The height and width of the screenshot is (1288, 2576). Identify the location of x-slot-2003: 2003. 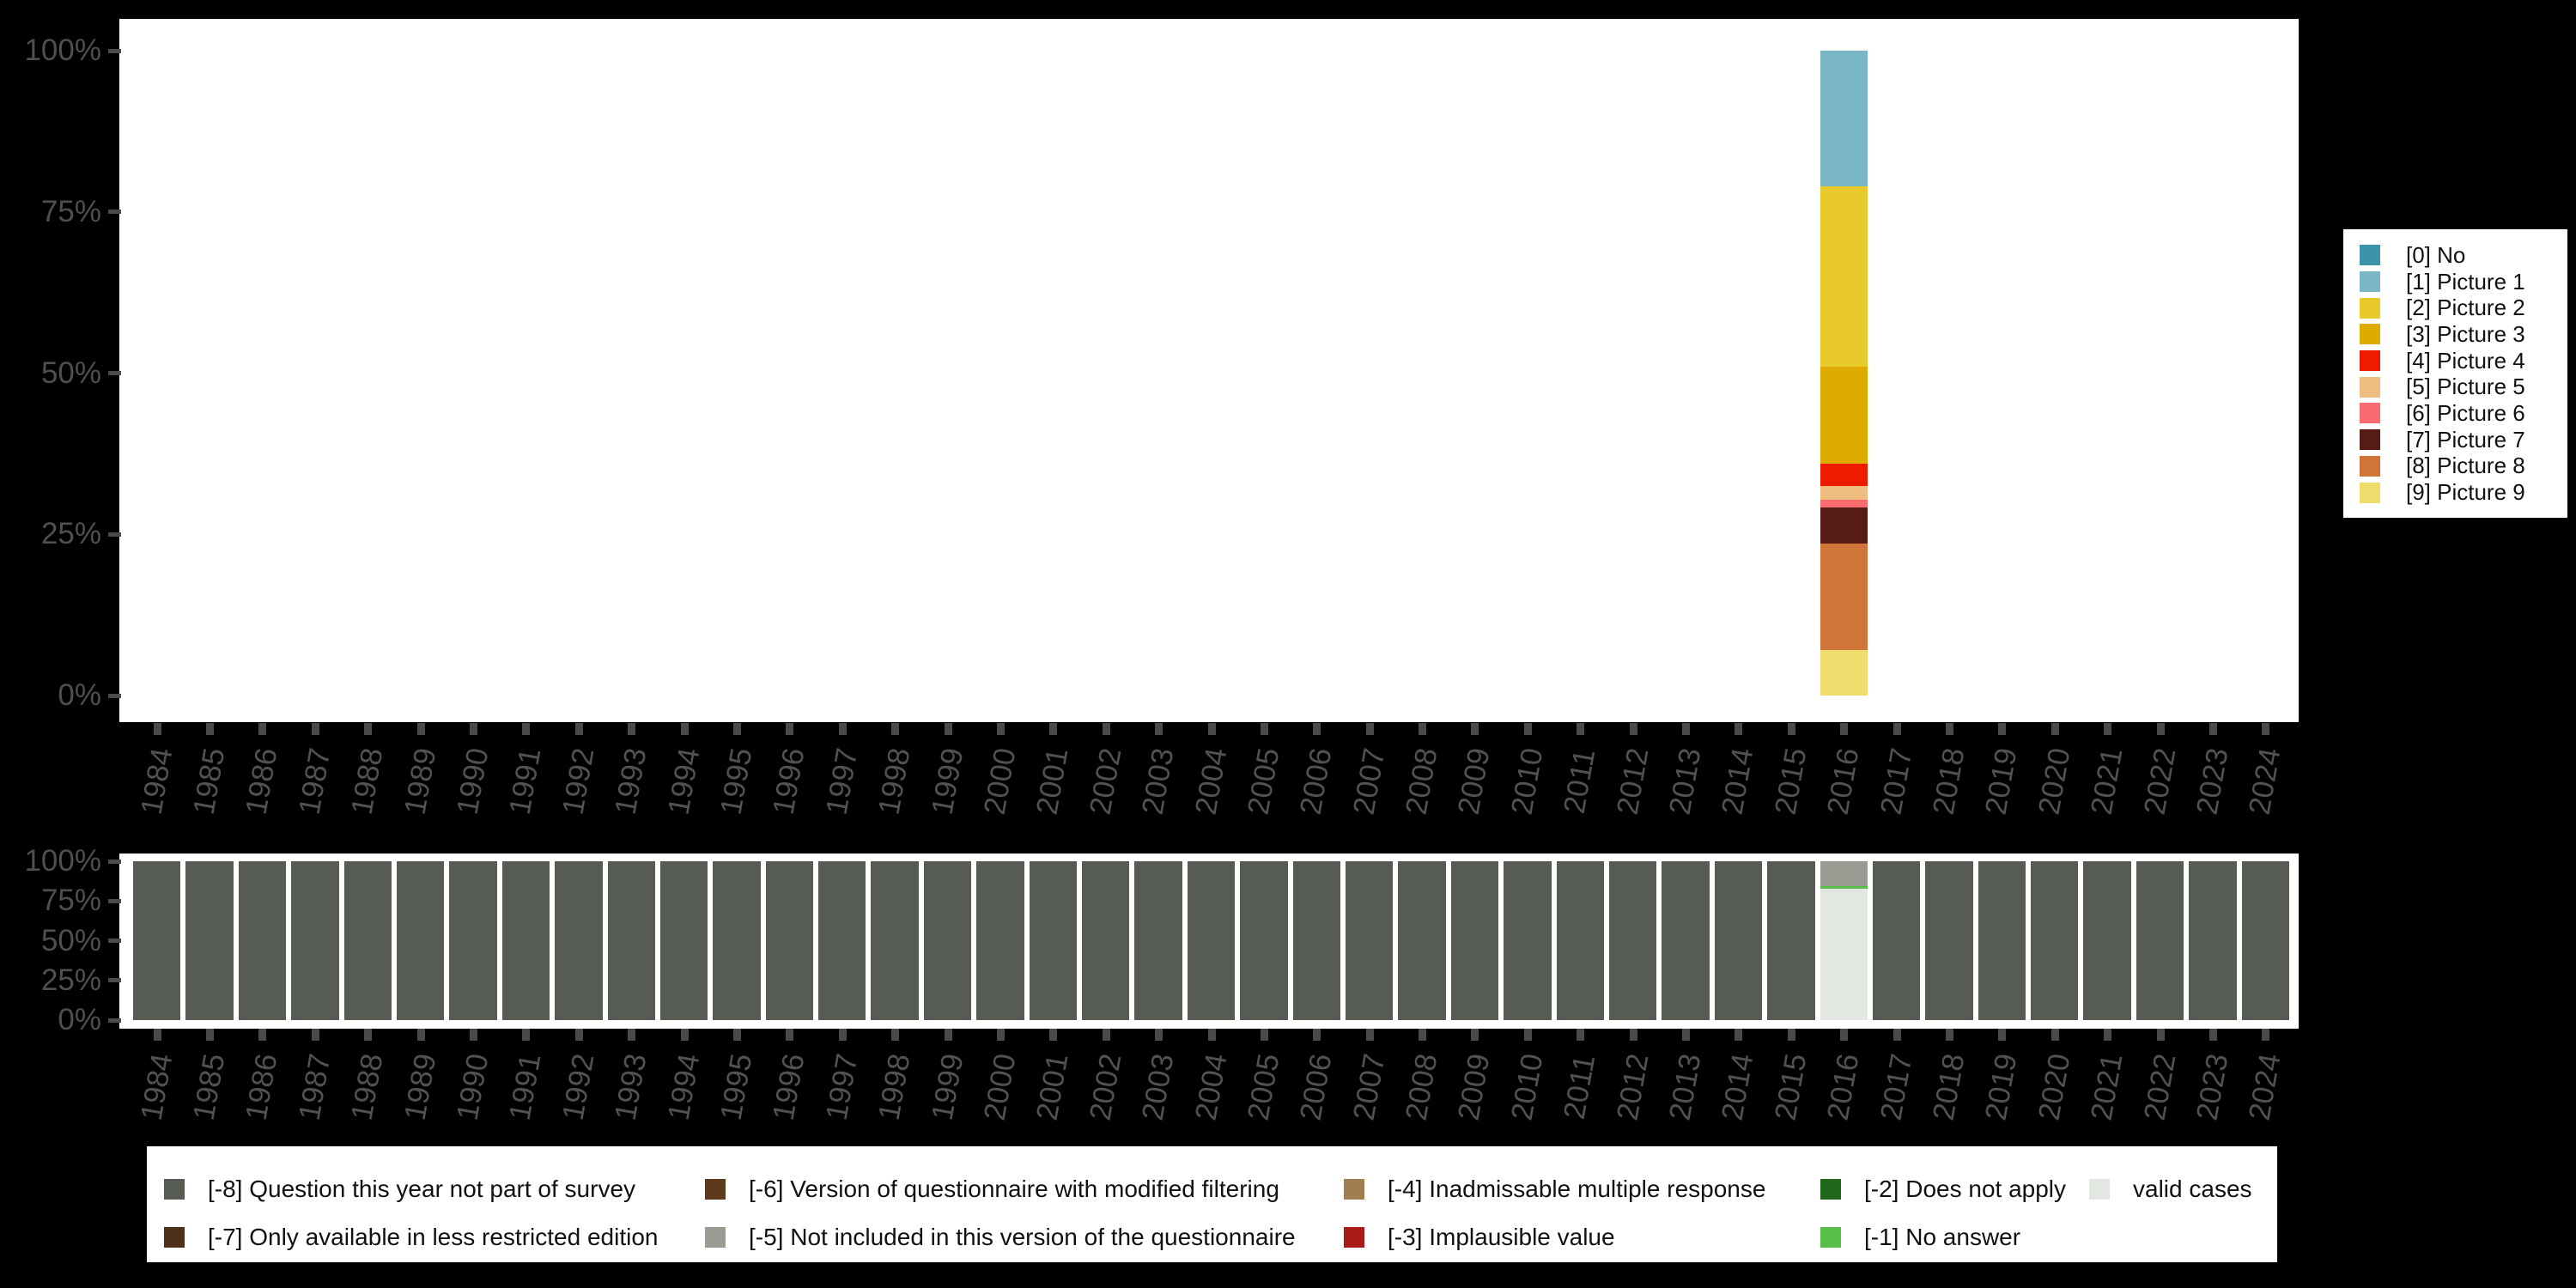
(1158, 1087).